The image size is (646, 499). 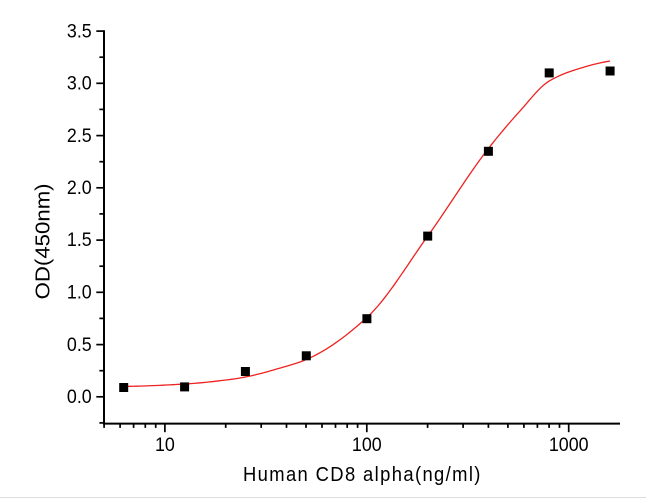 I want to click on svg-text: 0.5, so click(x=79, y=344).